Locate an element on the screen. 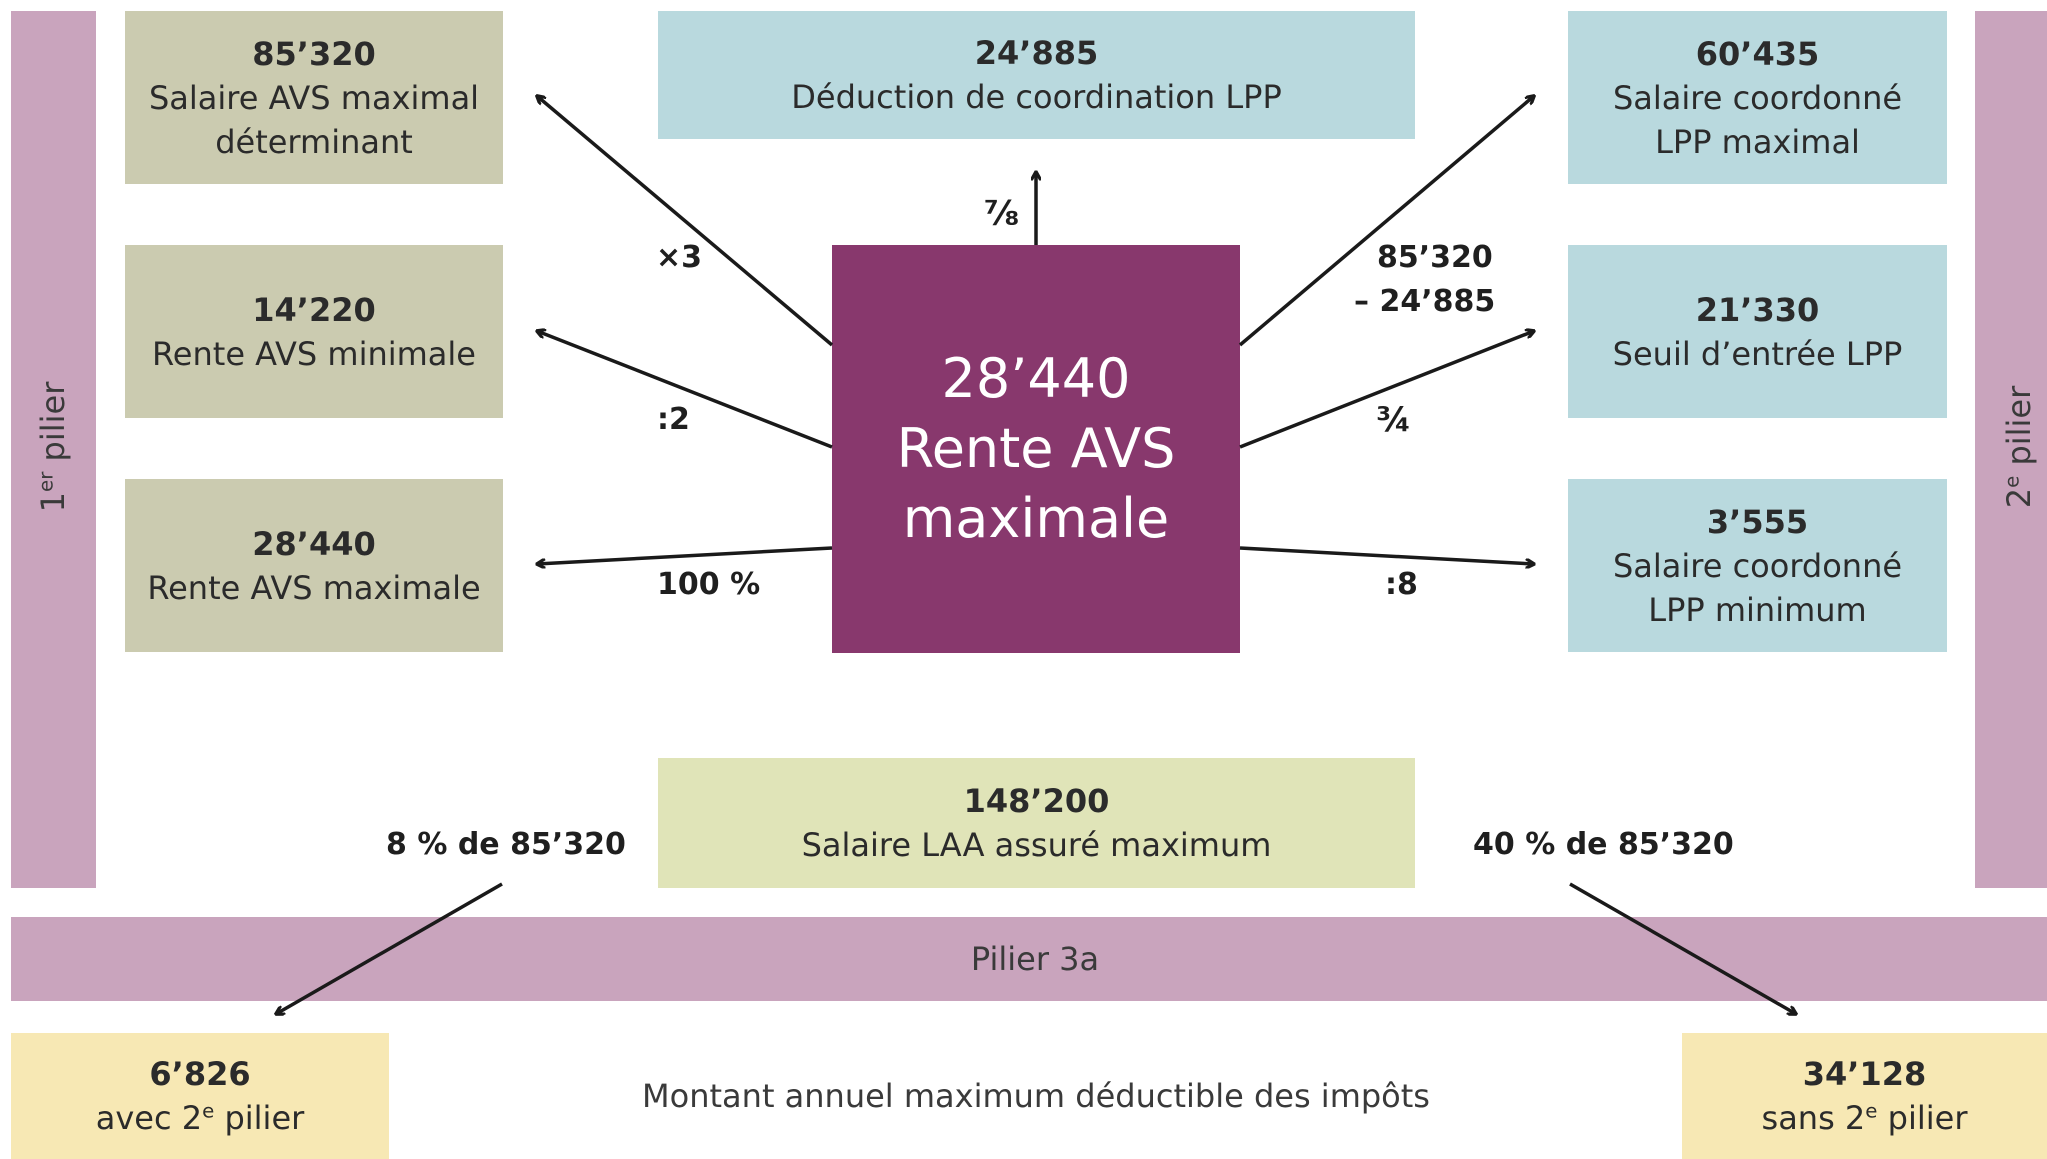  box-label: Déduction de coordination LPP is located at coordinates (1036, 97).